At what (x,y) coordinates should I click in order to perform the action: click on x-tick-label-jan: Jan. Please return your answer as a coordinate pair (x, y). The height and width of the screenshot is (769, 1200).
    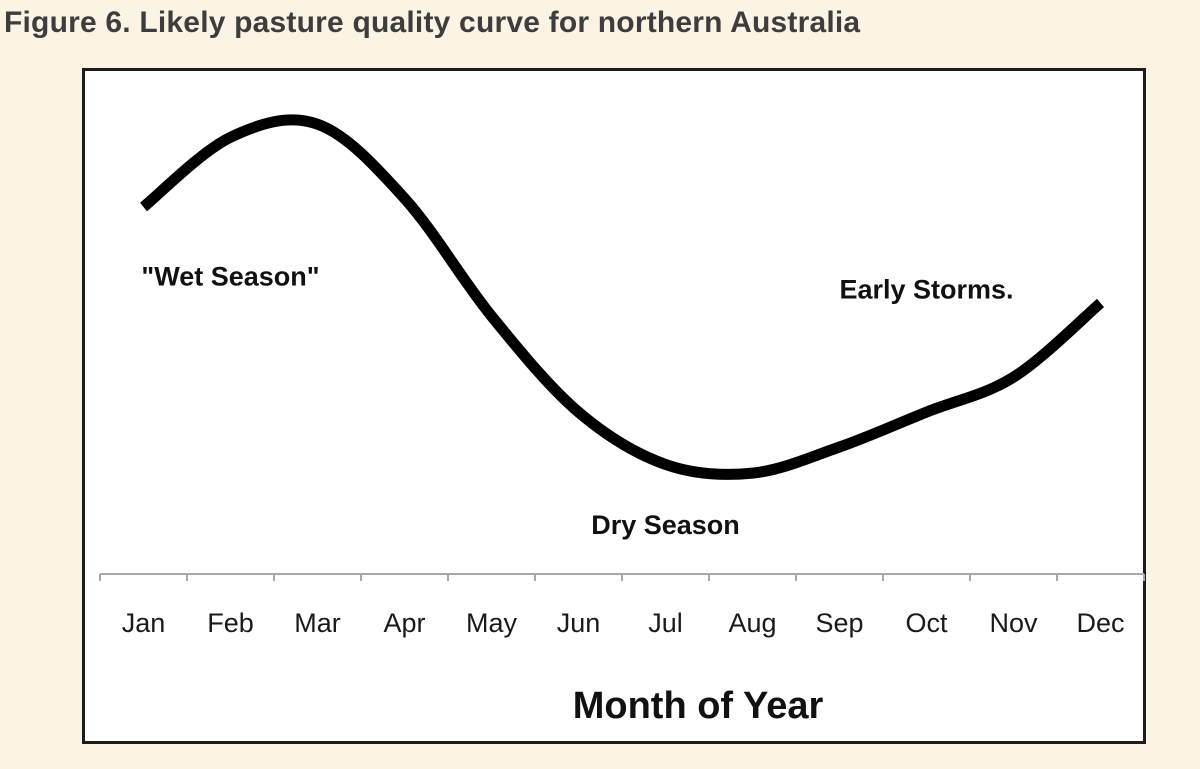
    Looking at the image, I should click on (144, 623).